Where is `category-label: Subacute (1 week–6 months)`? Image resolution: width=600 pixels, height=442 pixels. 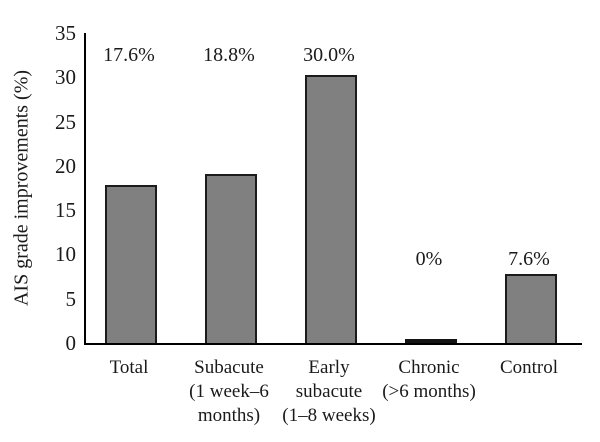
category-label: Subacute (1 week–6 months) is located at coordinates (229, 392).